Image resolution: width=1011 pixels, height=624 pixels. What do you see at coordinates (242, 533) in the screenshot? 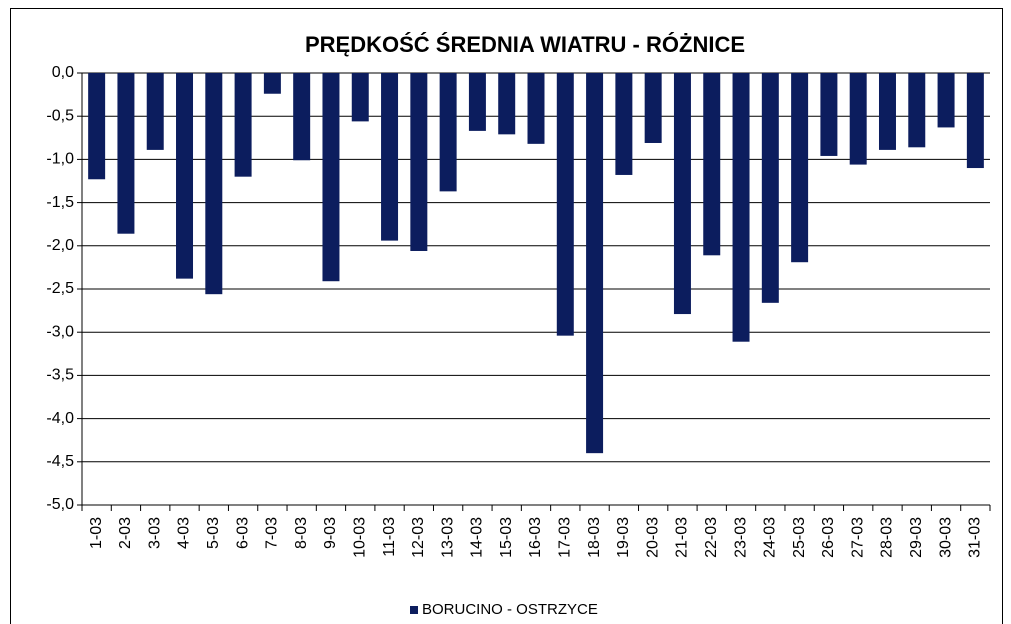
I see `x-tick-label: 6-03` at bounding box center [242, 533].